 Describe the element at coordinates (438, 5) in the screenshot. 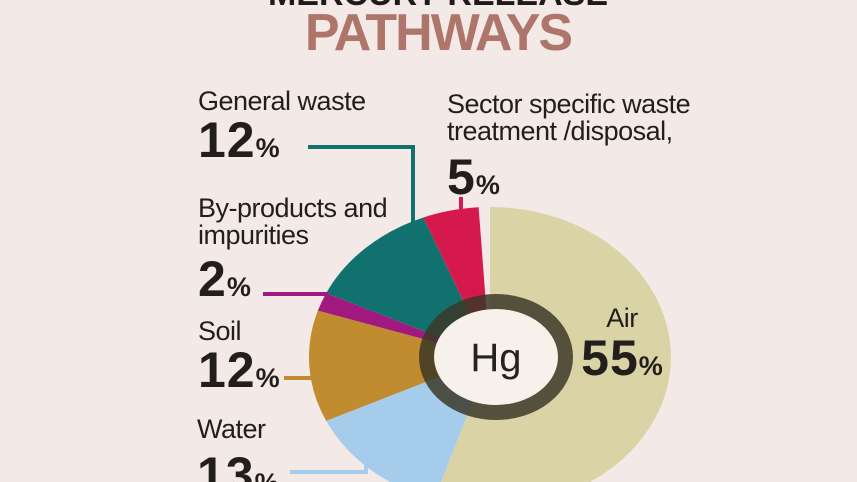

I see `title-line-mercury-release: MERCURY RELEASE` at that location.